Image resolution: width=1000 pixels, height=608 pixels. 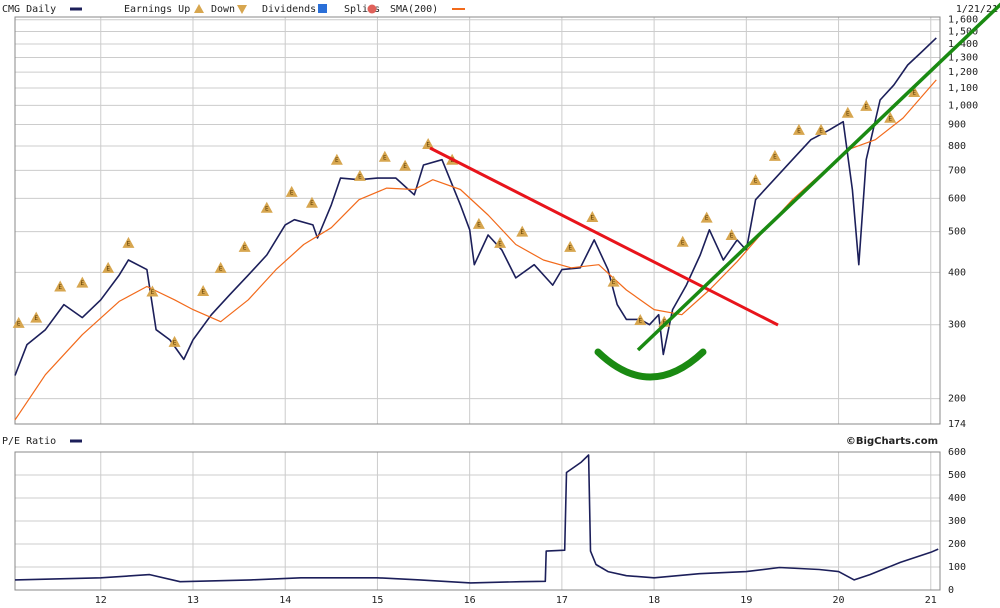 I want to click on legend-label: SMA(200), so click(x=414, y=9).